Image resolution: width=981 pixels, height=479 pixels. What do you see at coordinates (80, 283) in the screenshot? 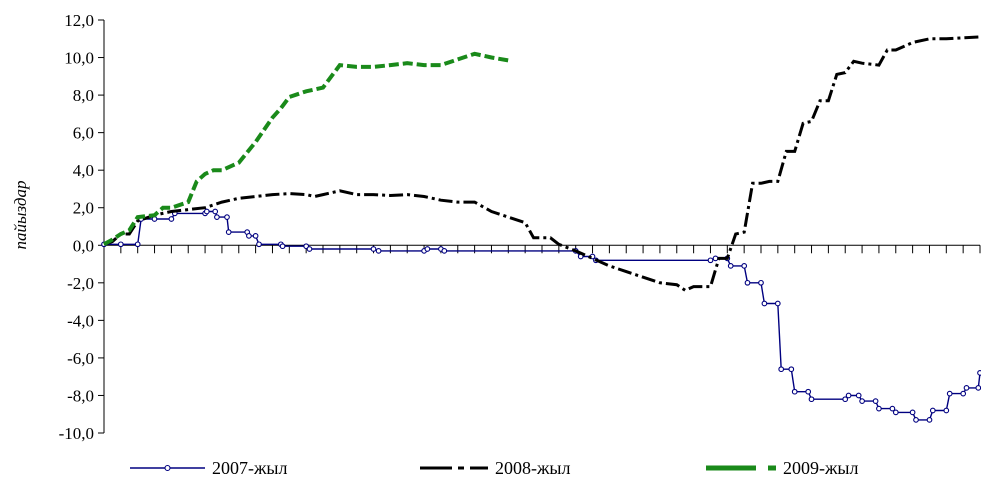
I see `y-tick-label: -2,0` at bounding box center [80, 283].